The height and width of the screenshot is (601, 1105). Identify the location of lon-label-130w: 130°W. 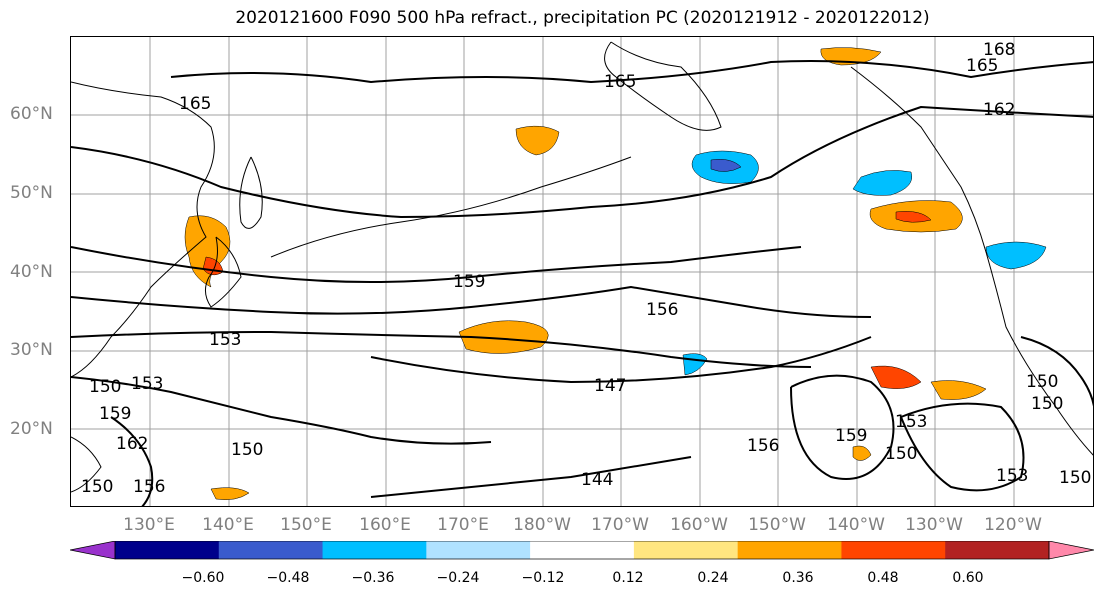
(934, 525).